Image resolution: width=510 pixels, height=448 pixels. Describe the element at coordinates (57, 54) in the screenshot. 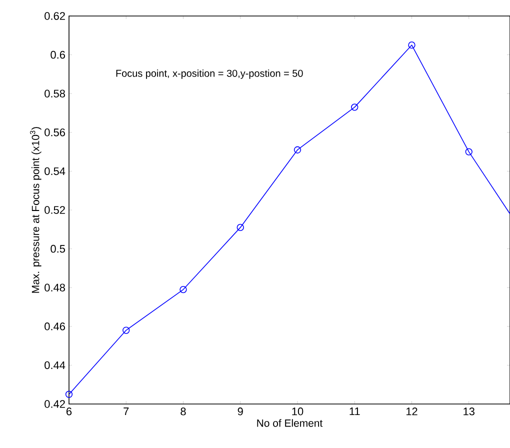

I see `y-tick-label: 0.6` at that location.